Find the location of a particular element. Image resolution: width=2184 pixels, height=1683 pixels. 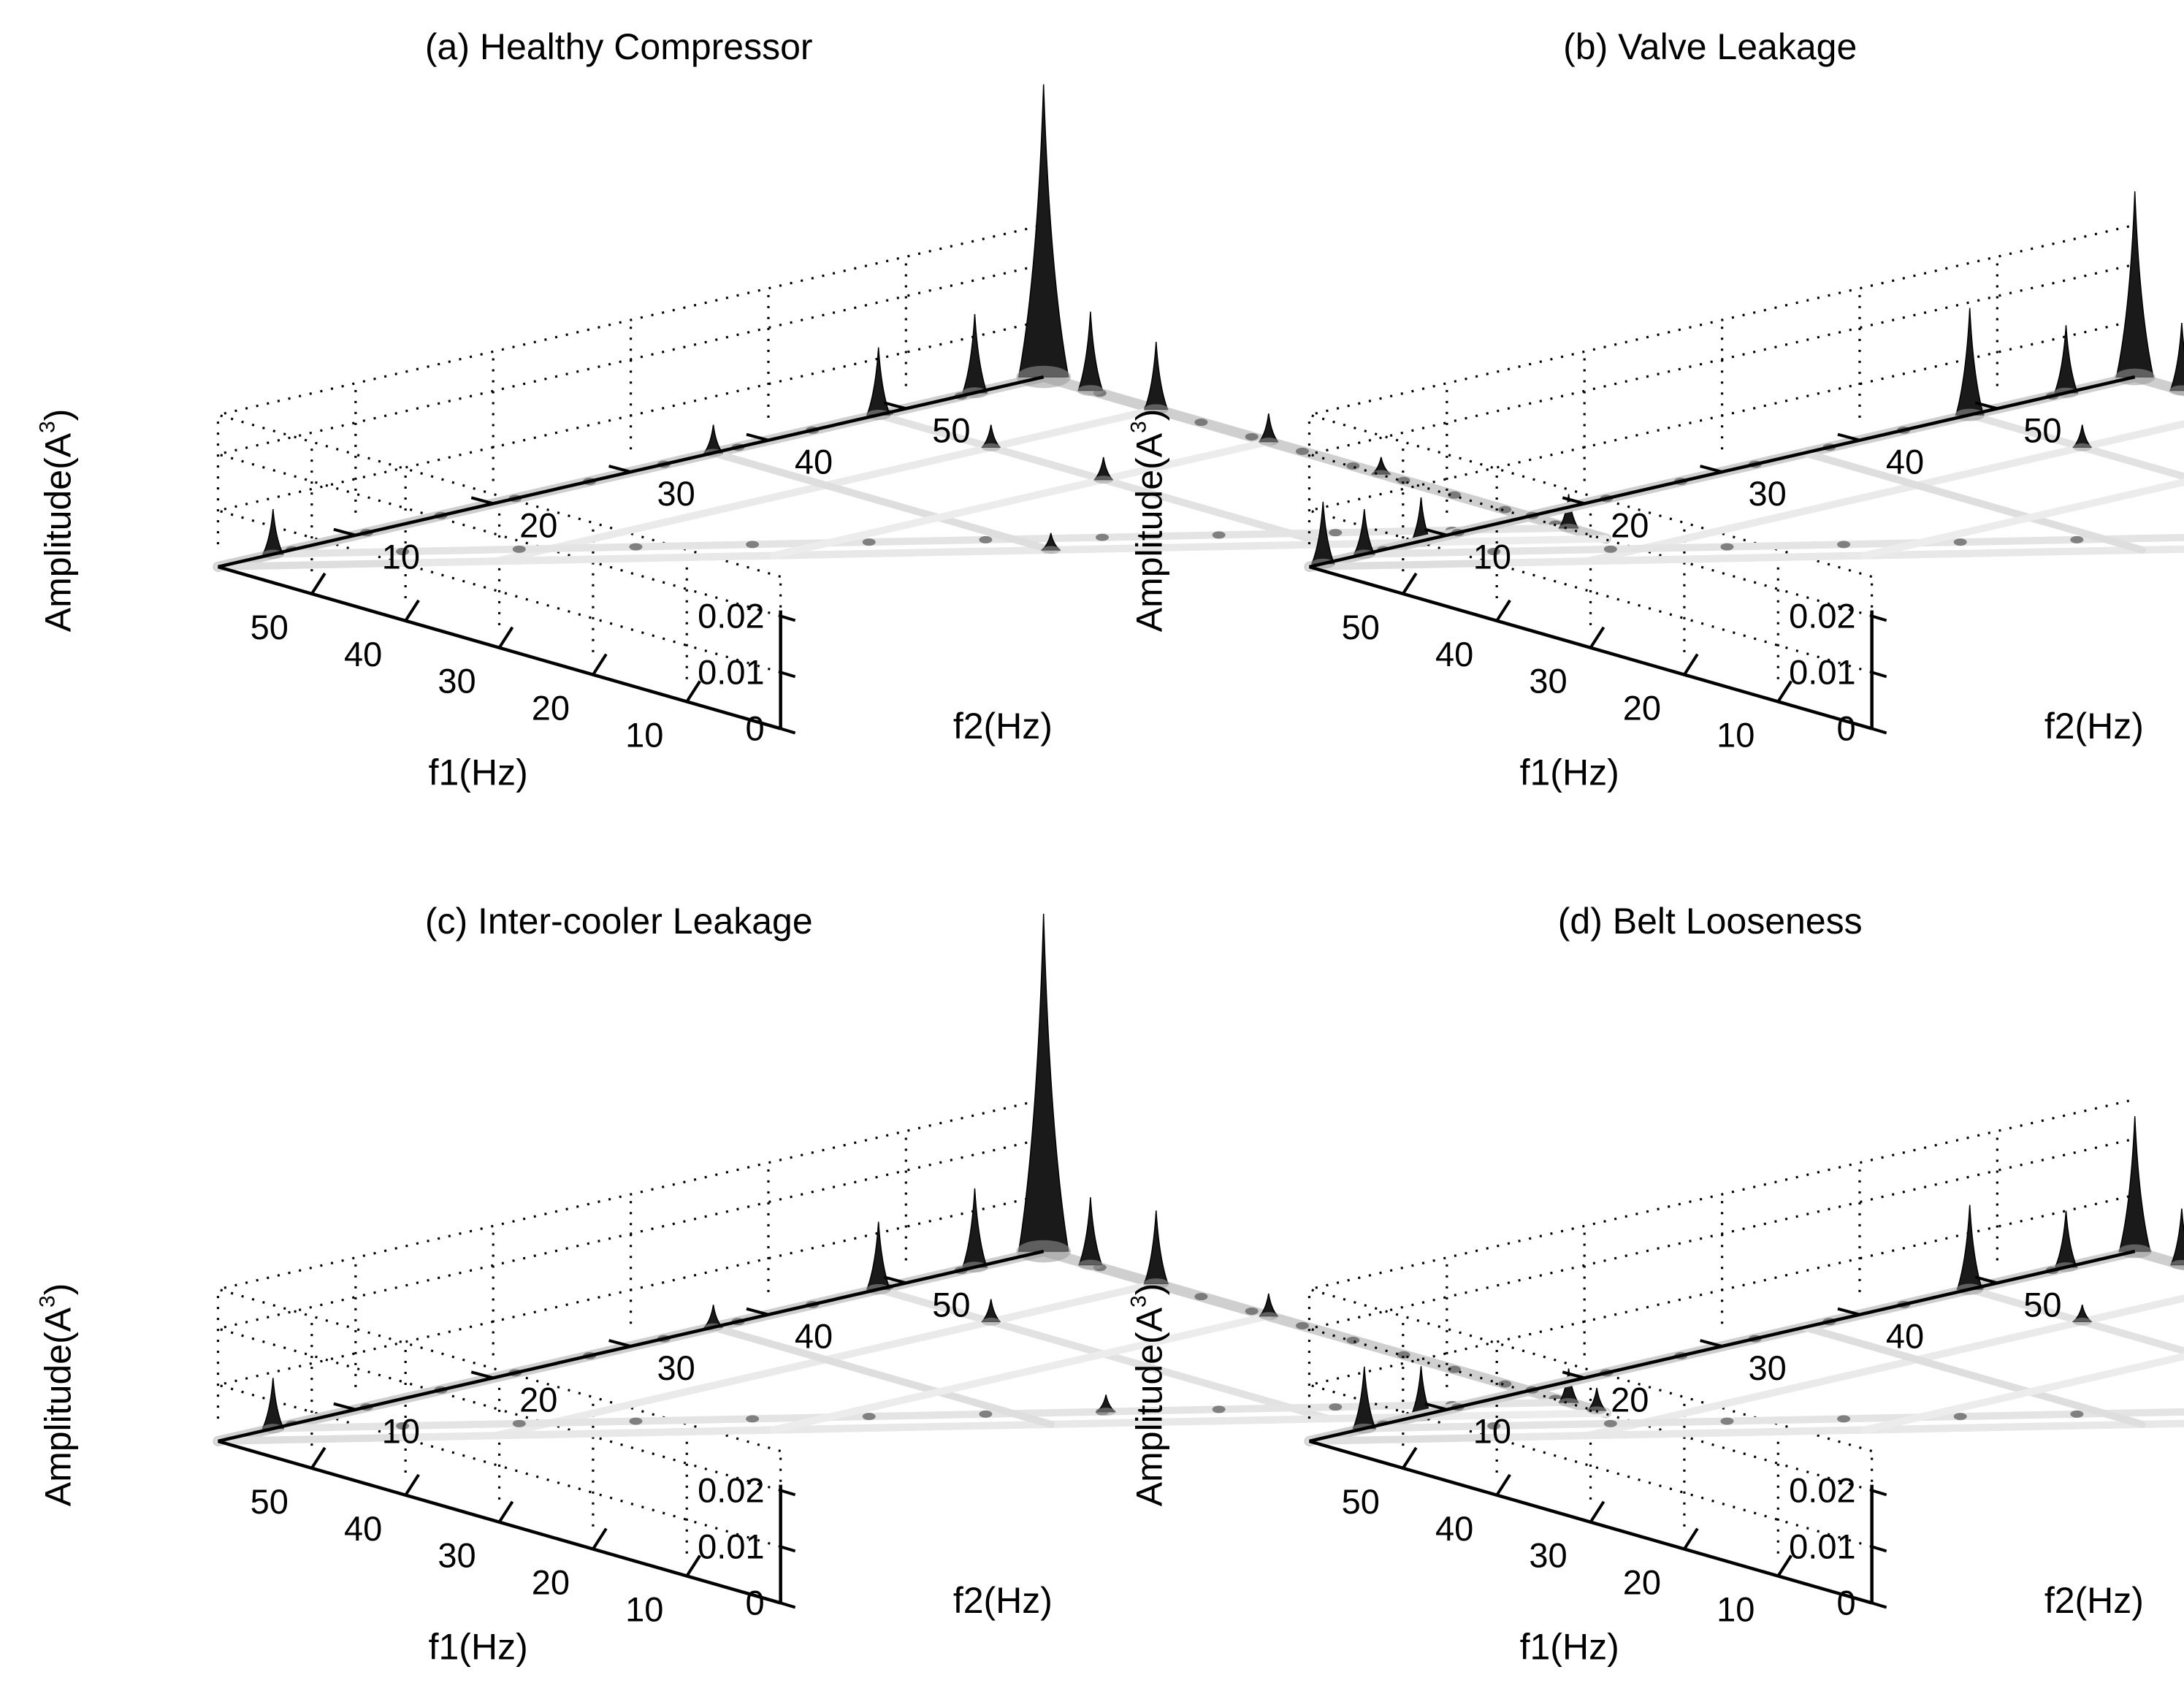

f1-tick-label: 20 is located at coordinates (1642, 708).